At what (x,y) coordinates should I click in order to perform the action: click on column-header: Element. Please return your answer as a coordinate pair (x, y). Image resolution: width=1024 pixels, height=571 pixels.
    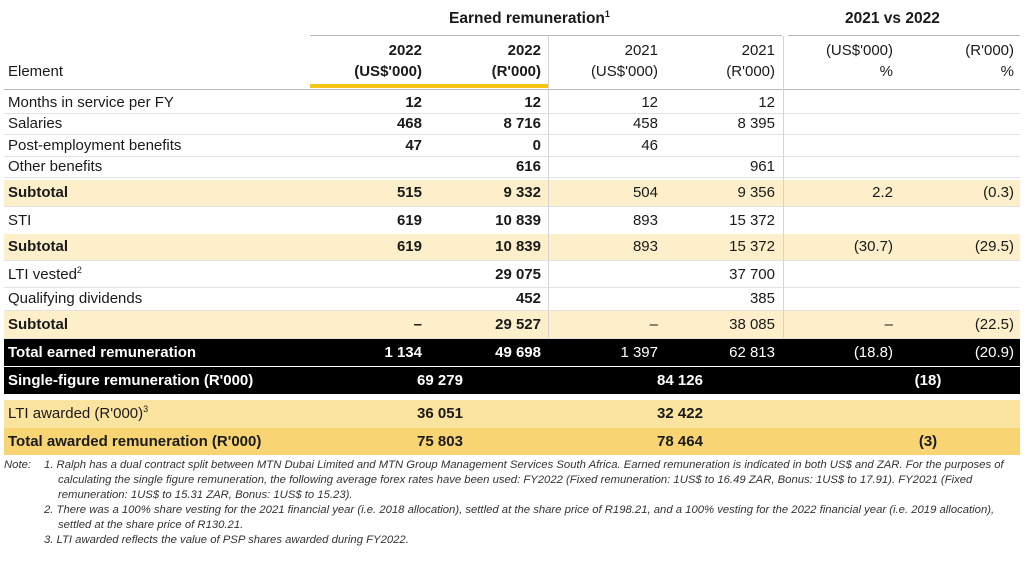
    Looking at the image, I should click on (36, 71).